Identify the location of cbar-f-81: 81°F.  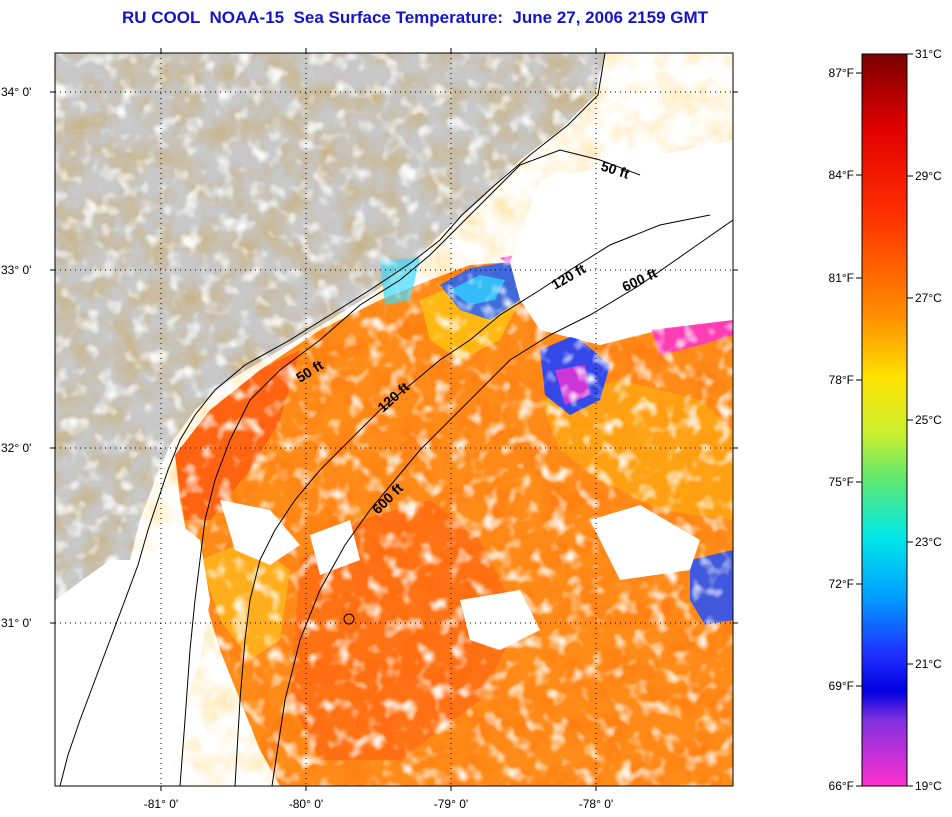
(841, 278).